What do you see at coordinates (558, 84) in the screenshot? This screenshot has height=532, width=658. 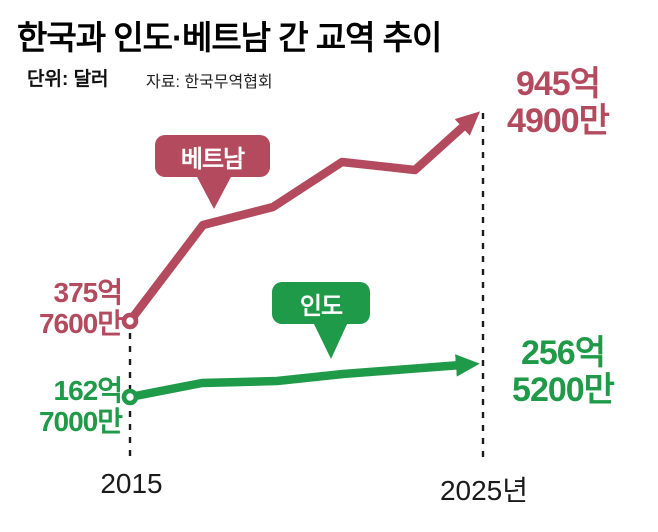 I see `vietnam-end-value-line1: 945억` at bounding box center [558, 84].